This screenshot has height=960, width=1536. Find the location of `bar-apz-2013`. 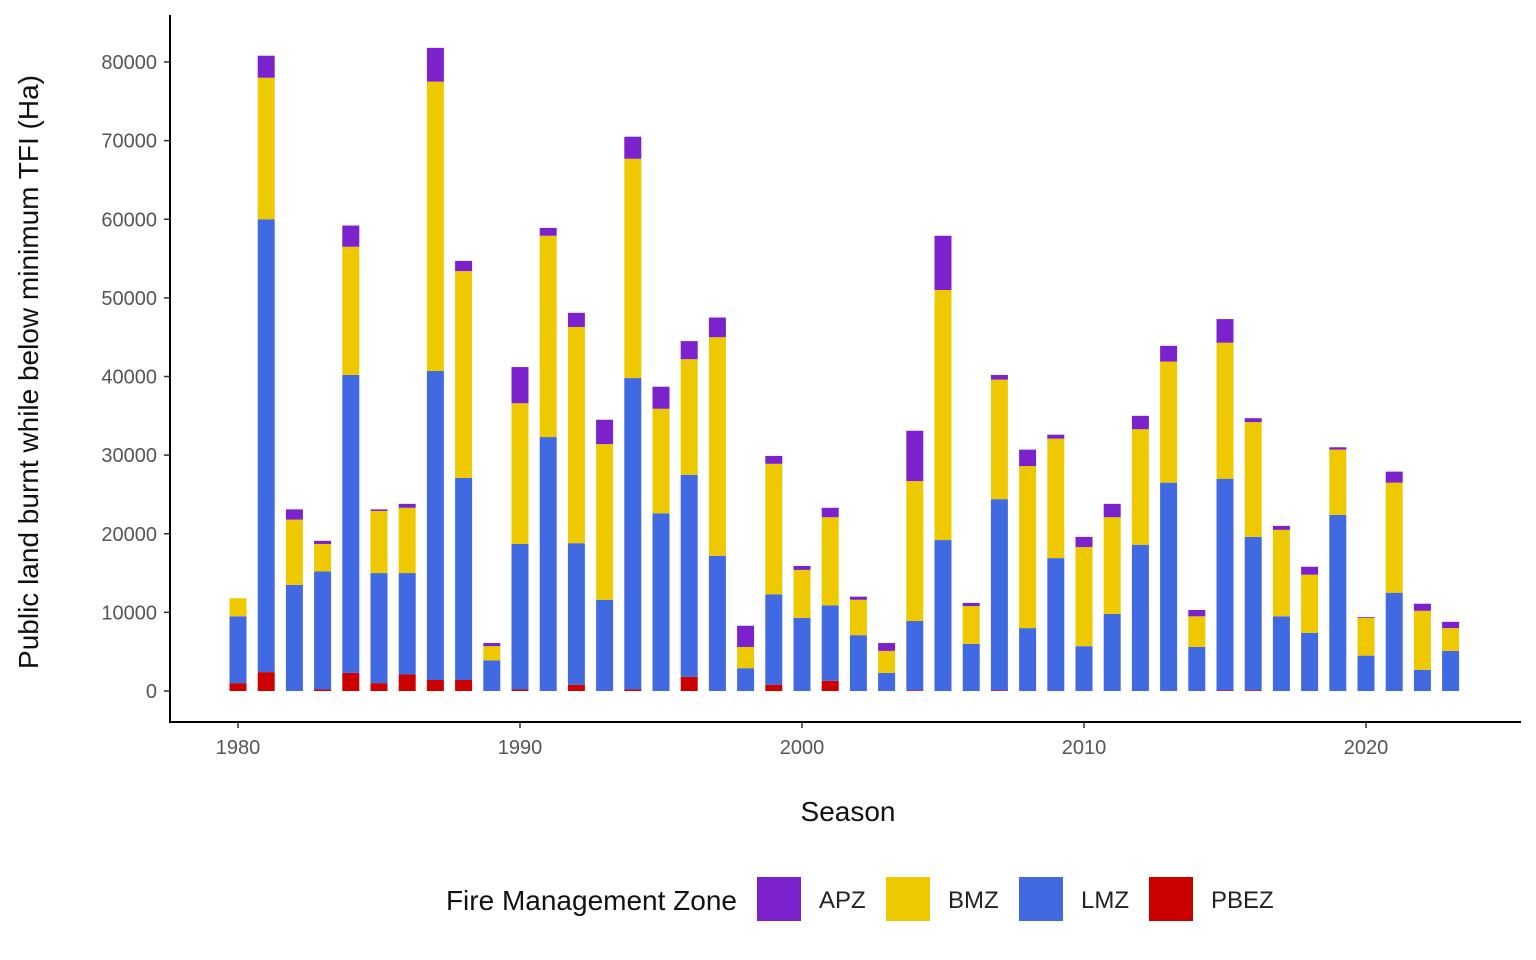

bar-apz-2013 is located at coordinates (1169, 353).